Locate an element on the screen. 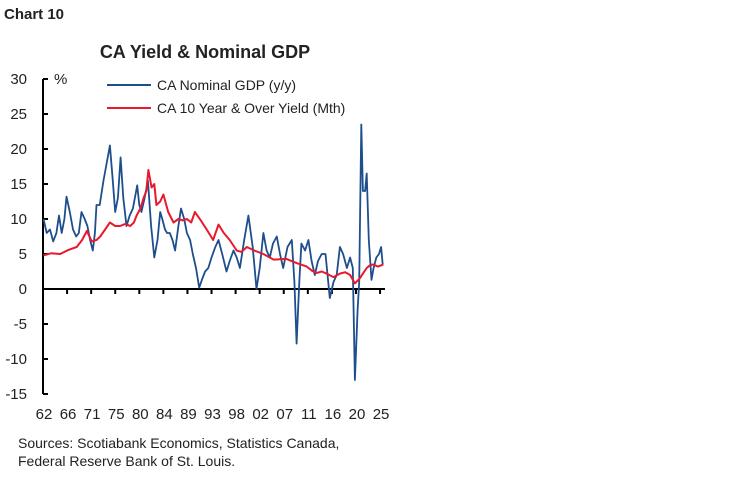 This screenshot has width=748, height=483. chart-title: CA Yield & Nominal GDP is located at coordinates (205, 52).